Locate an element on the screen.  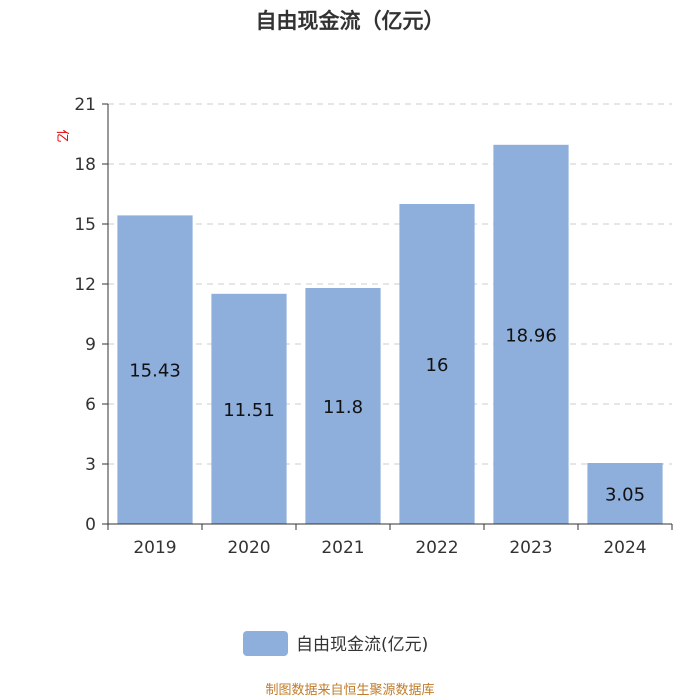
data-label: 11.51 is located at coordinates (249, 410).